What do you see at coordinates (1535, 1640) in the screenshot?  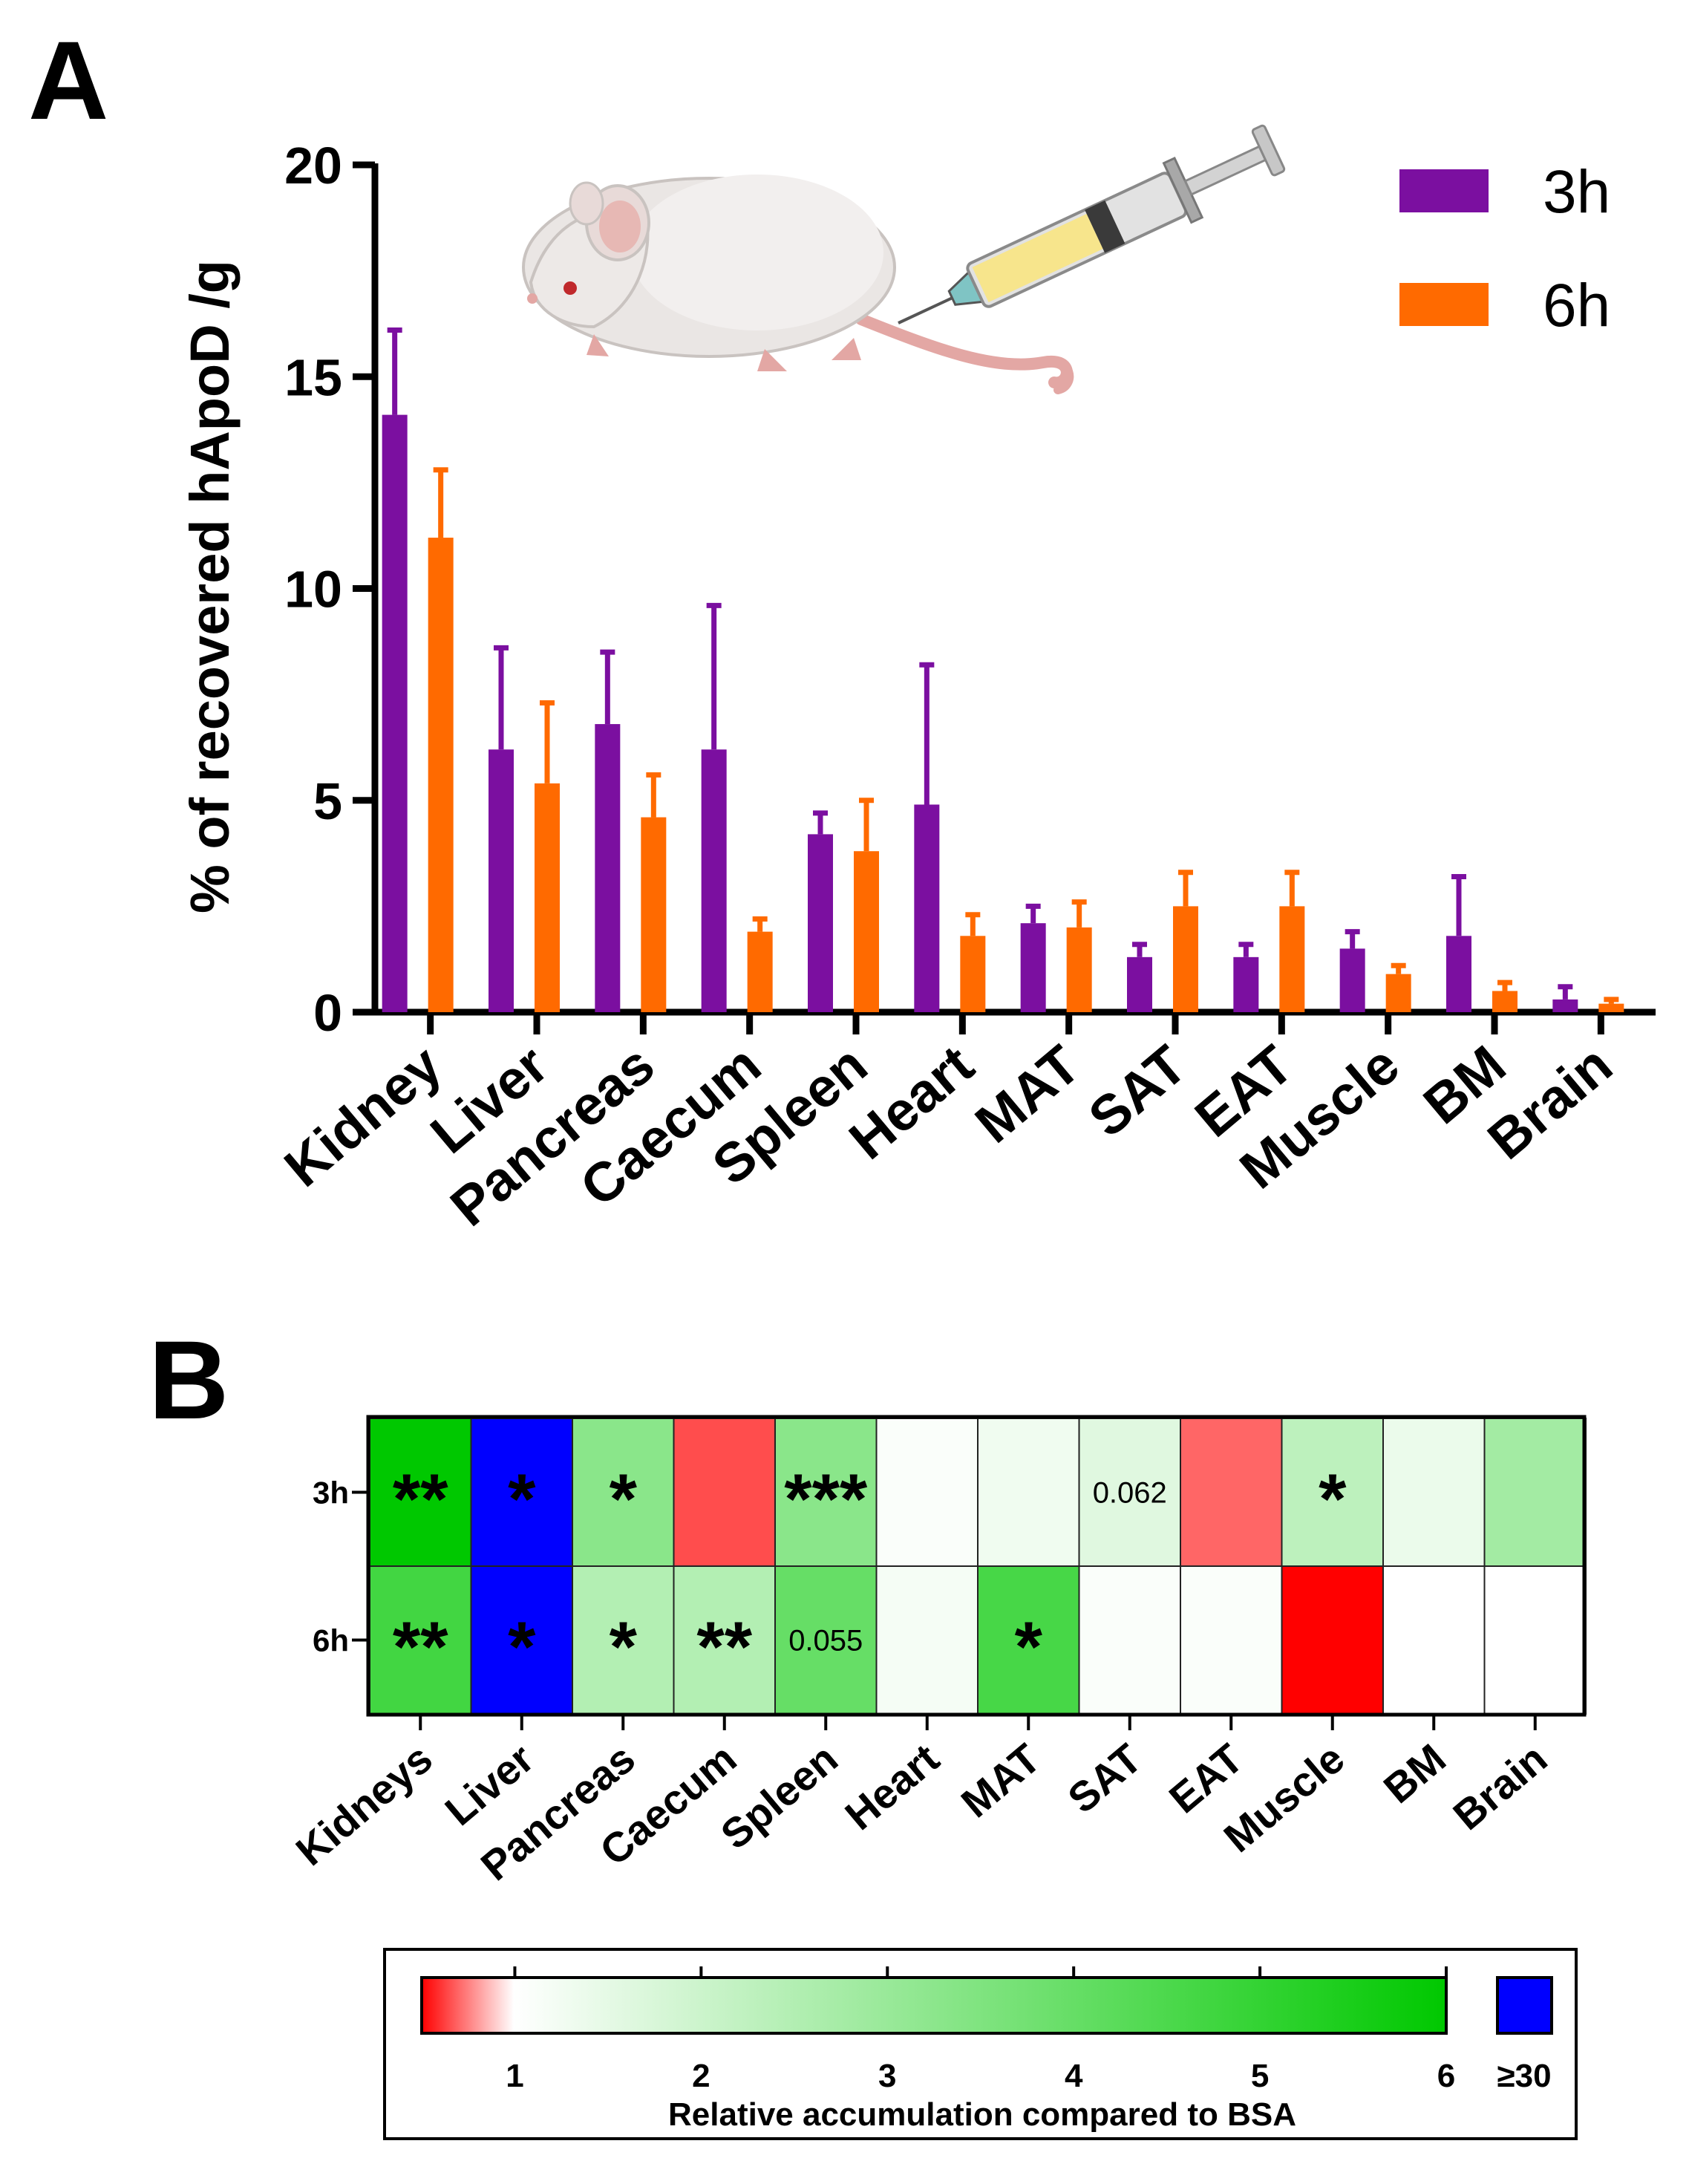 I see `heatmap-cell-6h-brain` at bounding box center [1535, 1640].